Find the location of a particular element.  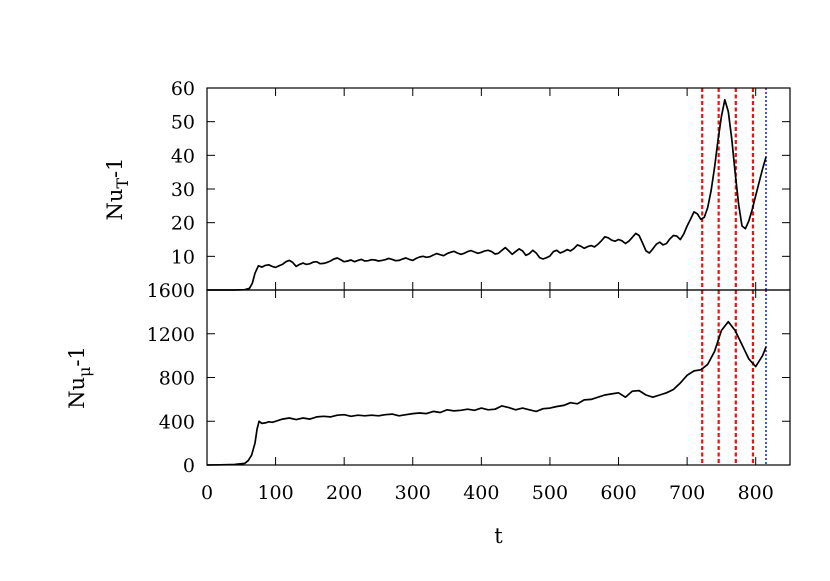

bottom-ylabel-sub: μ is located at coordinates (84, 372).